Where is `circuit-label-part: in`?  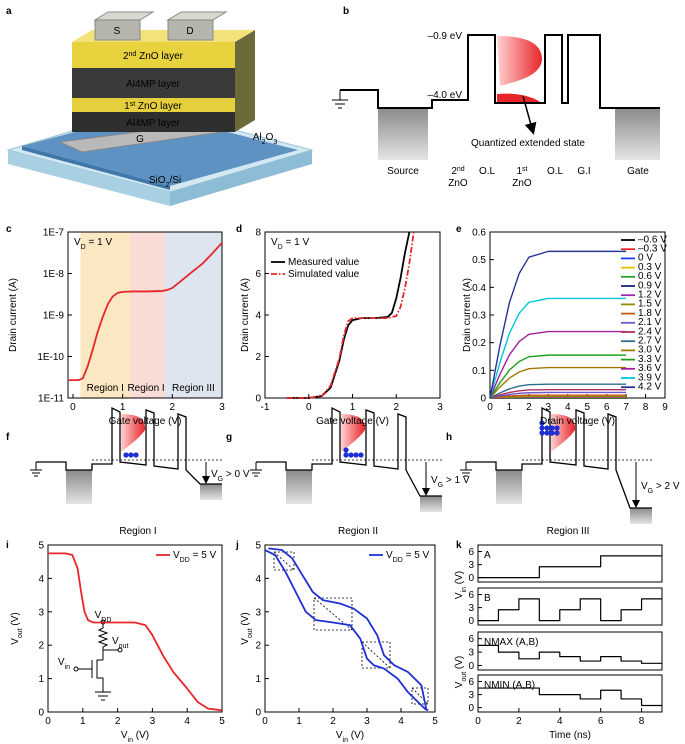 circuit-label-part: in is located at coordinates (68, 667).